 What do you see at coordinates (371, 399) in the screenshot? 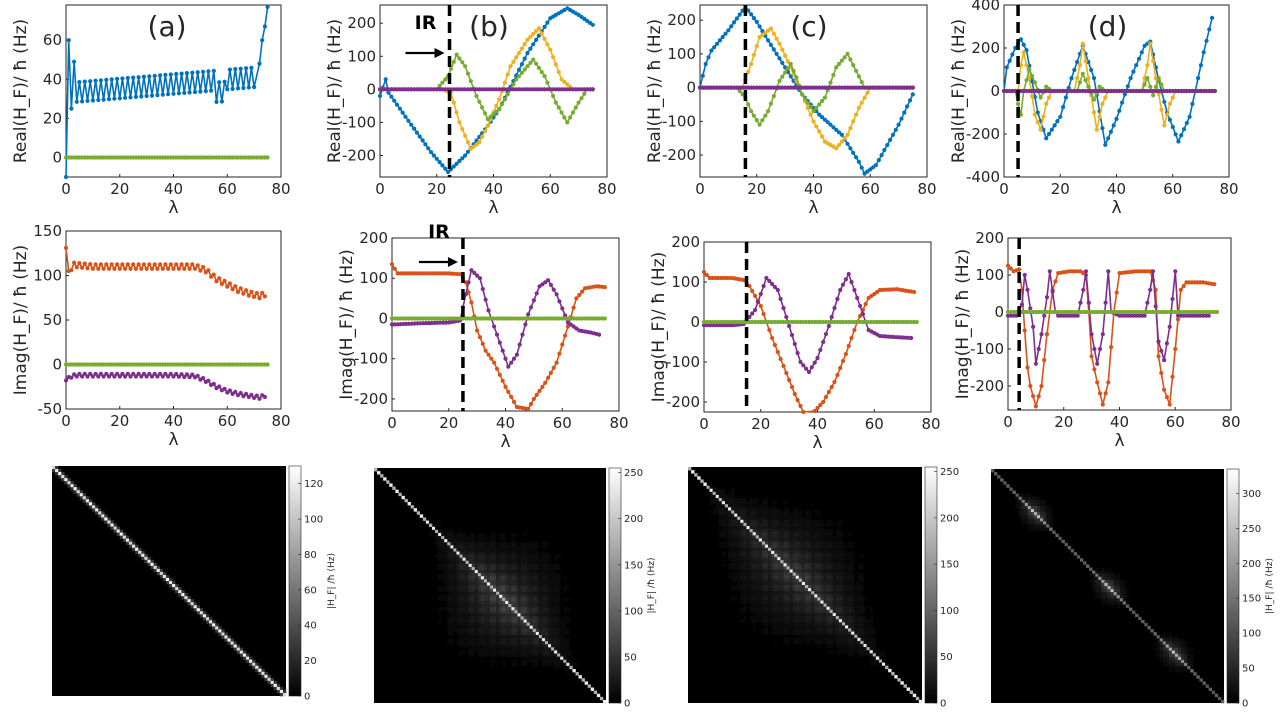
I see `y-tick-label: -200` at bounding box center [371, 399].